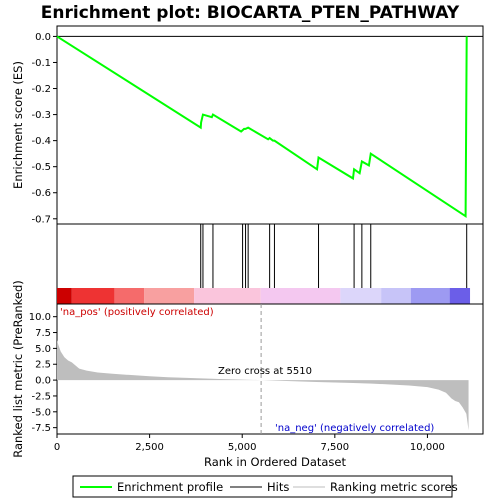 Image resolution: width=500 pixels, height=500 pixels. Describe the element at coordinates (354, 428) in the screenshot. I see `neg-correlated-label: 'na_neg' (negatively correlated)` at that location.